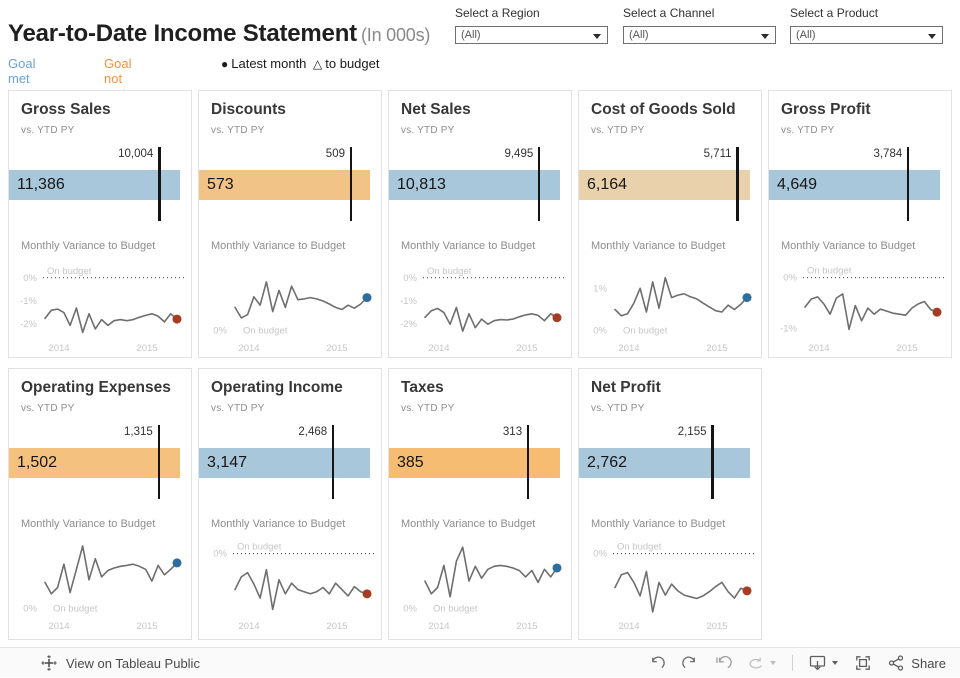  What do you see at coordinates (797, 663) in the screenshot?
I see `toolbar-actions: Share` at bounding box center [797, 663].